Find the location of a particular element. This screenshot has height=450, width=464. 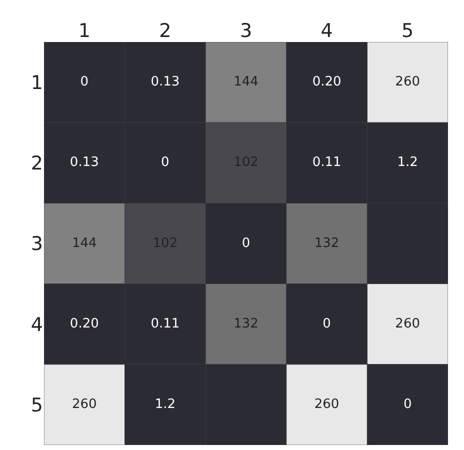

y-tick-label: 4 is located at coordinates (36, 325).